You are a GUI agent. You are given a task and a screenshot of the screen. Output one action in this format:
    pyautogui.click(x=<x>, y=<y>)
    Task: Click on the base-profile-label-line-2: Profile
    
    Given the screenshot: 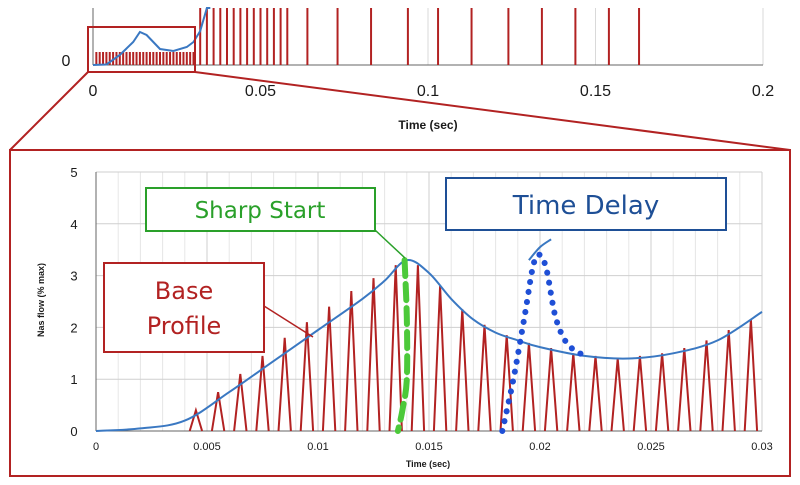 What is the action you would take?
    pyautogui.click(x=184, y=326)
    